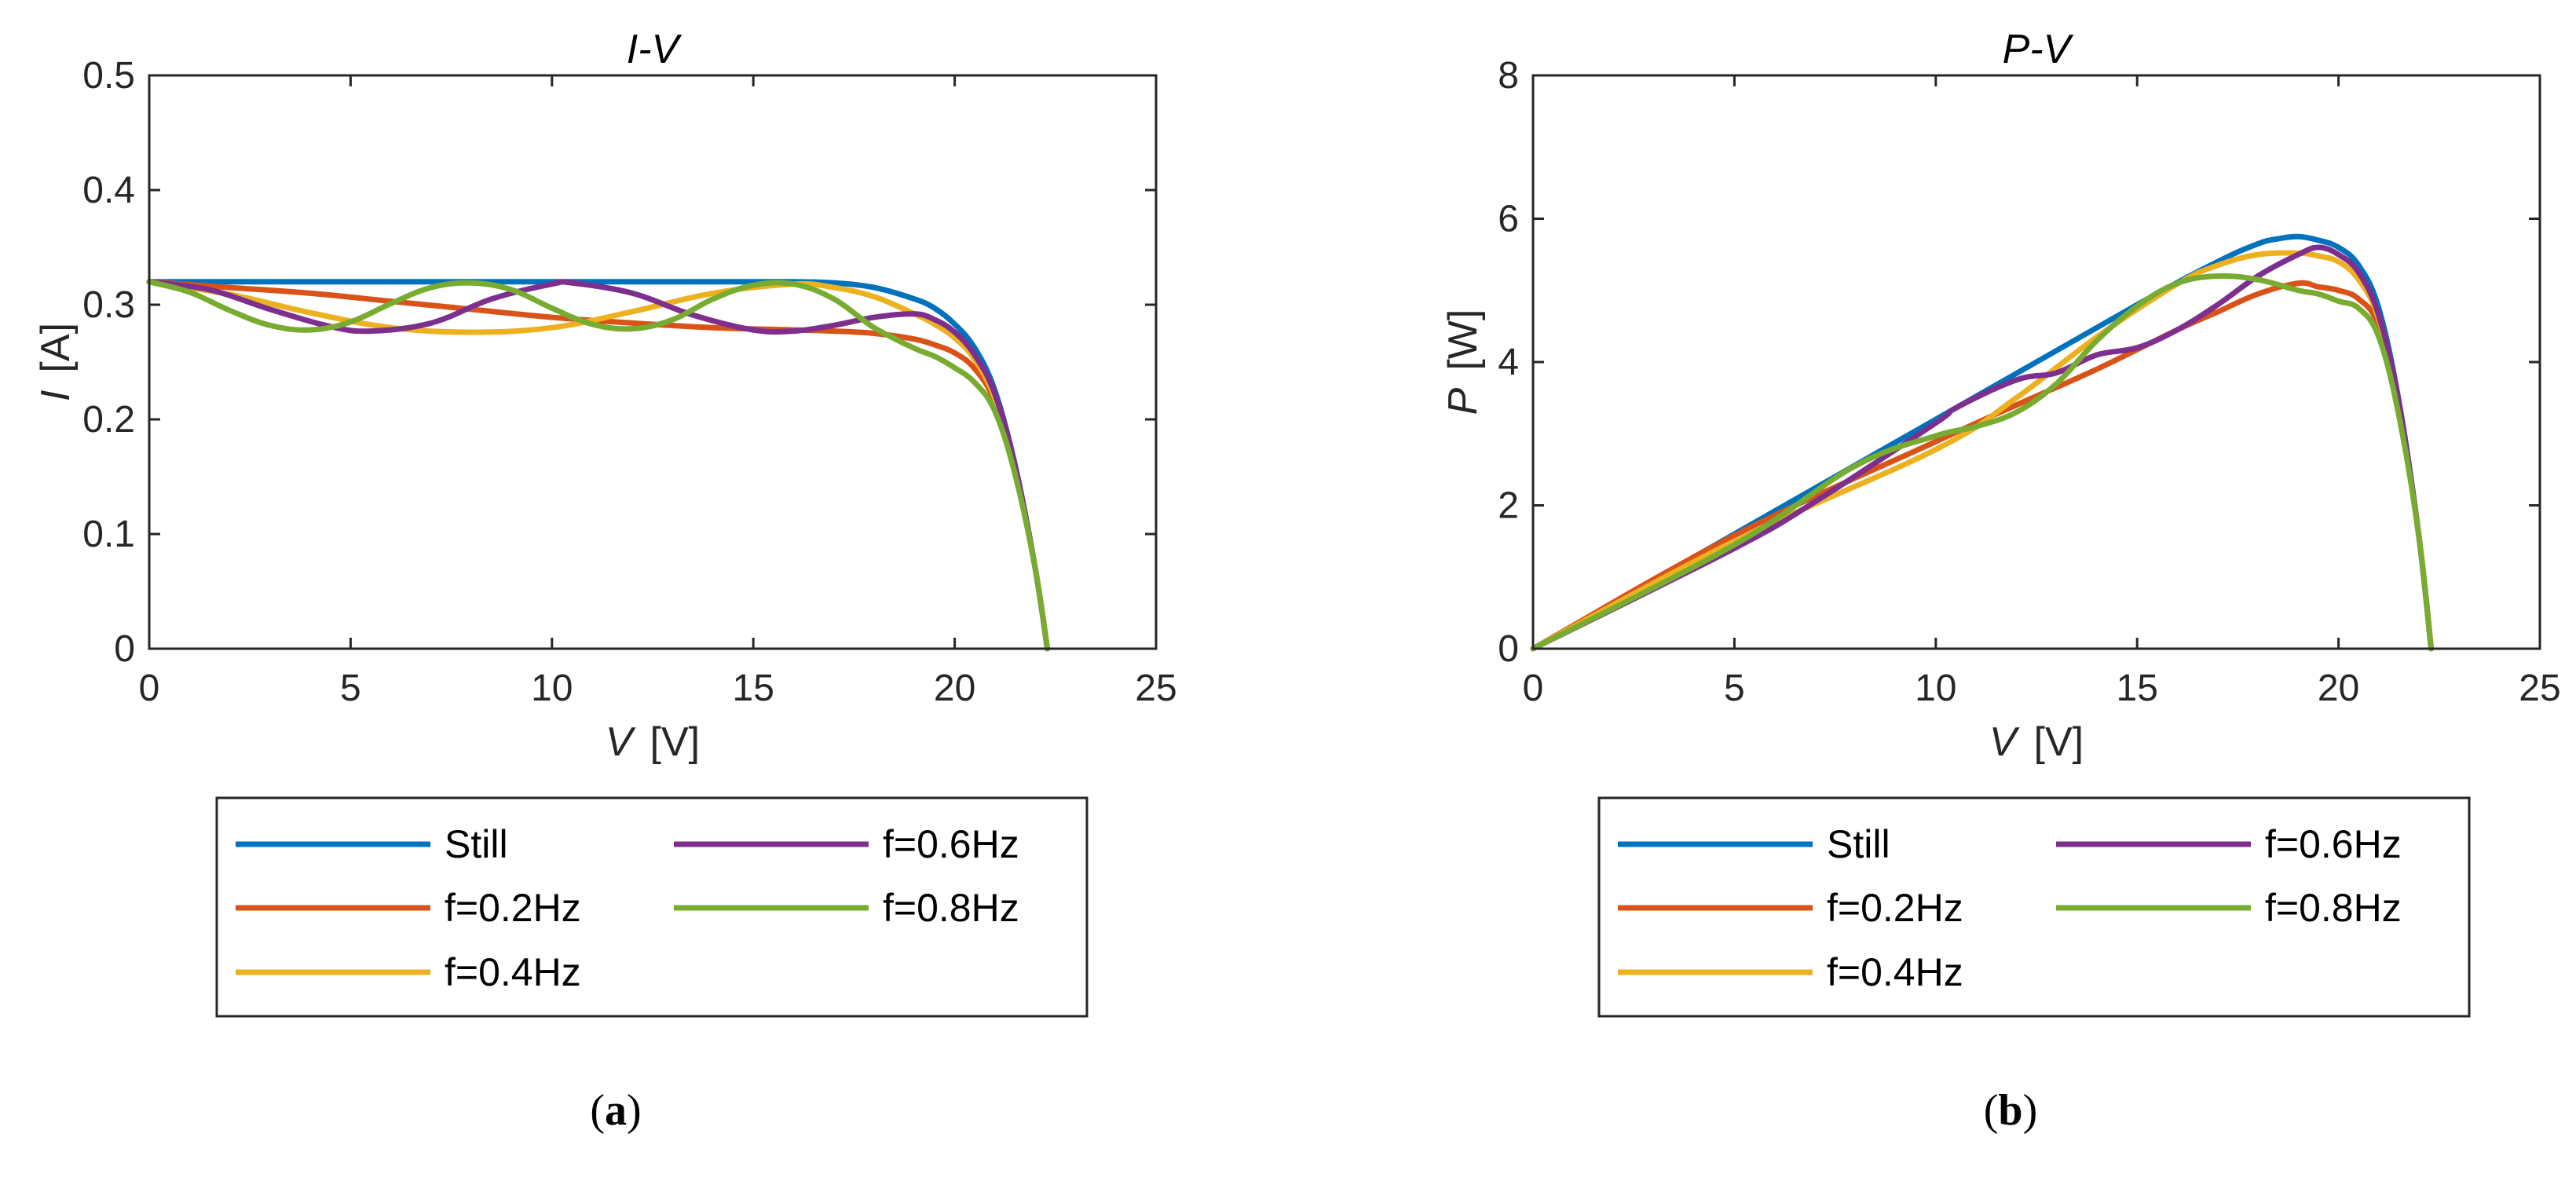 This screenshot has width=2576, height=1200. Describe the element at coordinates (2540, 689) in the screenshot. I see `panel-b-xtick-25: 25` at that location.